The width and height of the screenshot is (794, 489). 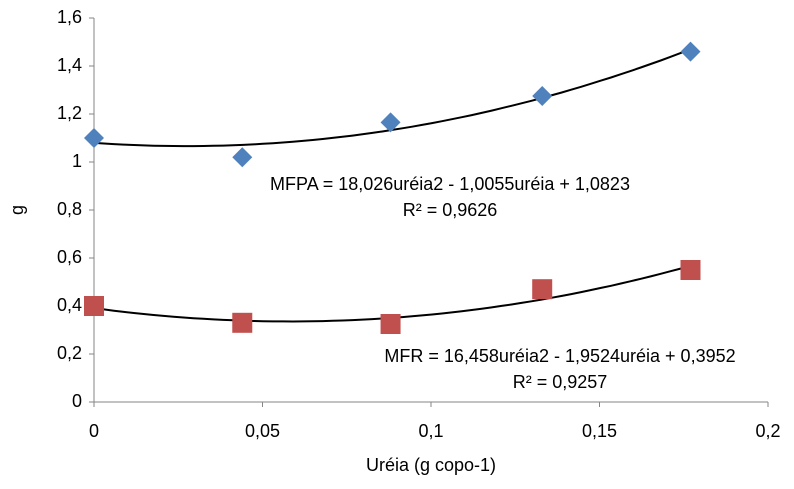 What do you see at coordinates (69, 353) in the screenshot?
I see `y-tick-label: 0,2` at bounding box center [69, 353].